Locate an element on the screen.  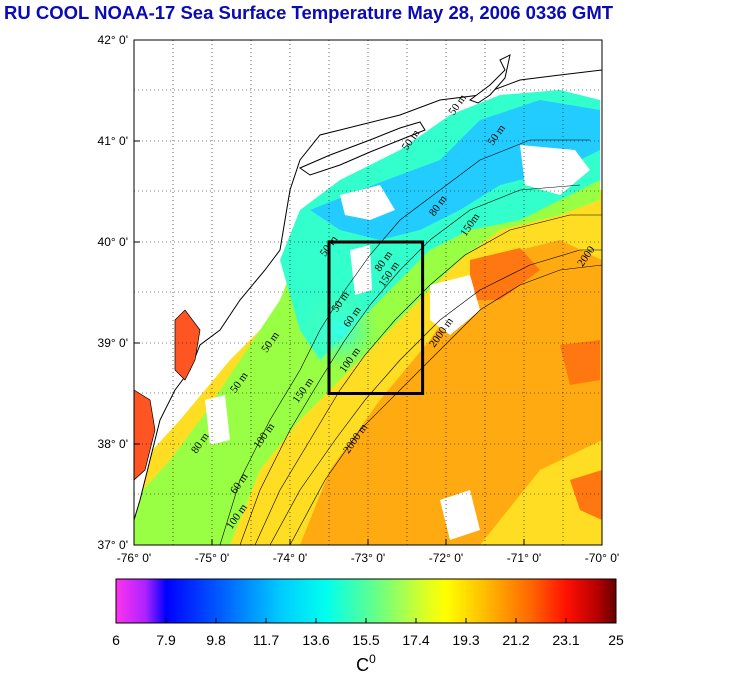
colorbar is located at coordinates (366, 601).